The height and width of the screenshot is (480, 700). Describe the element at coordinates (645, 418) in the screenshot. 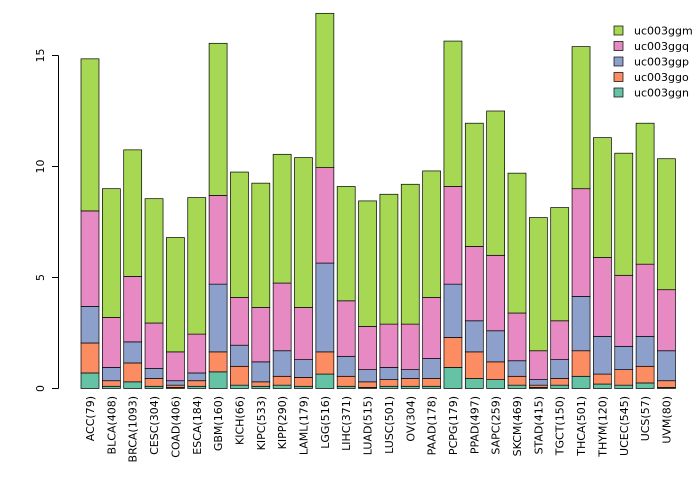

I see `x-tick-label: UCS(57)` at that location.